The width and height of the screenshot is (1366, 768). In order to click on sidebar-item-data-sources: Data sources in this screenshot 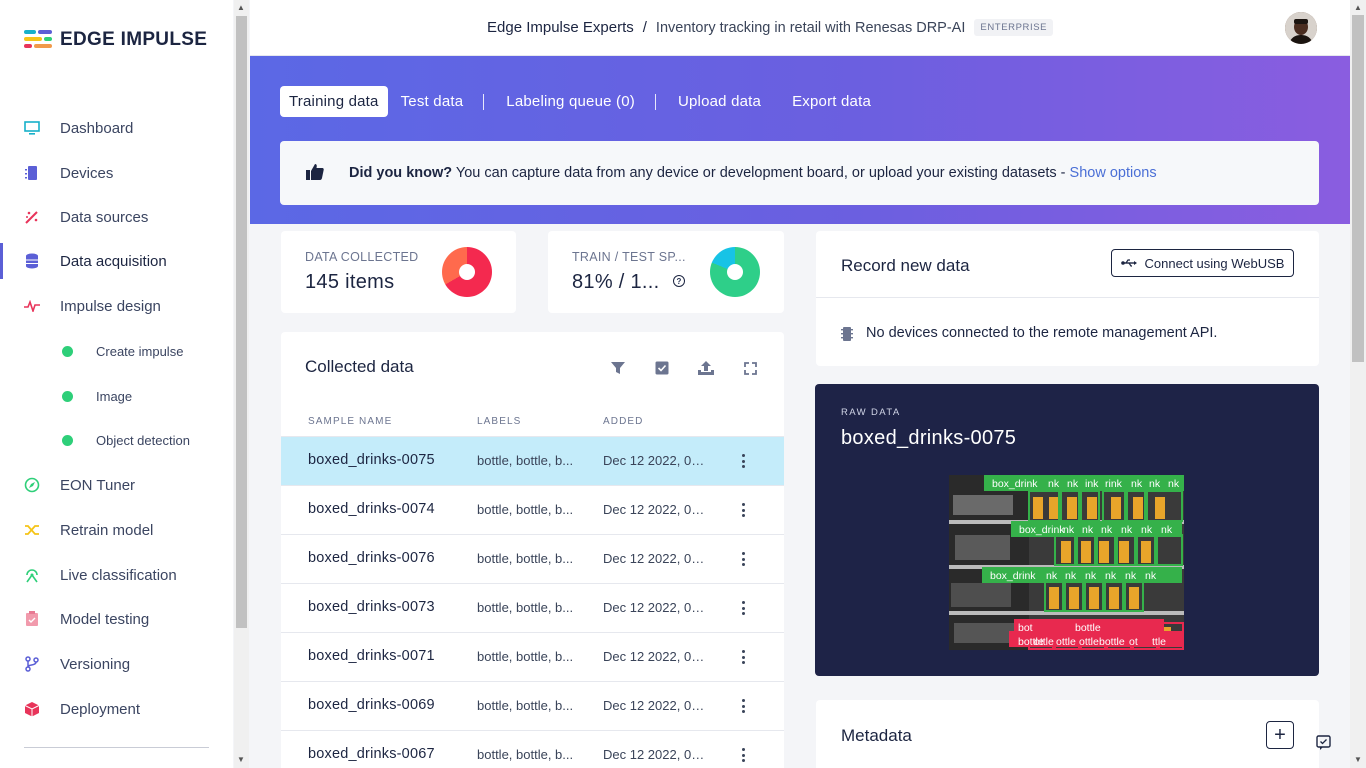, I will do `click(116, 217)`.